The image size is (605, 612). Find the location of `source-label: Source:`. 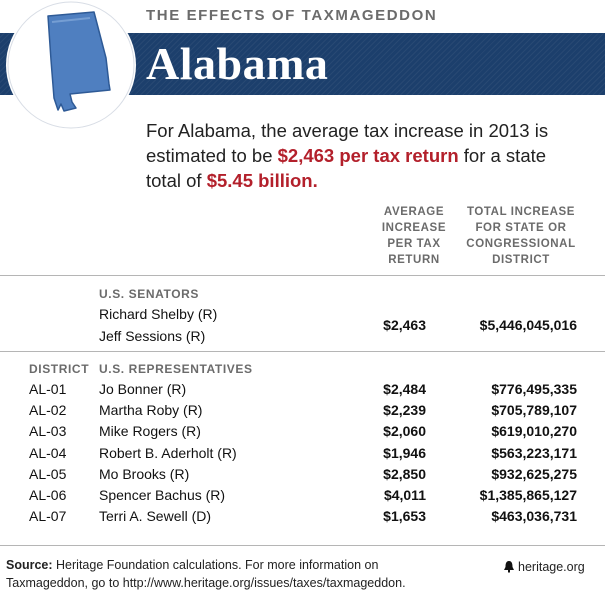

source-label: Source: is located at coordinates (29, 565).